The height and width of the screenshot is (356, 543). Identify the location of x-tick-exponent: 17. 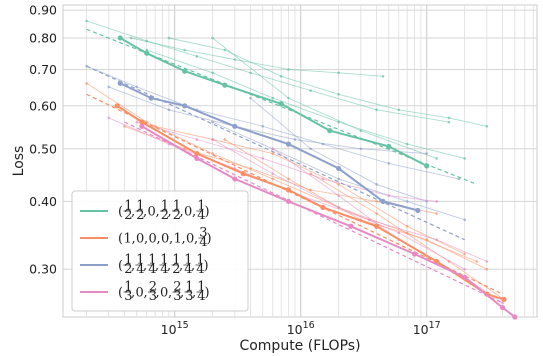
(435, 325).